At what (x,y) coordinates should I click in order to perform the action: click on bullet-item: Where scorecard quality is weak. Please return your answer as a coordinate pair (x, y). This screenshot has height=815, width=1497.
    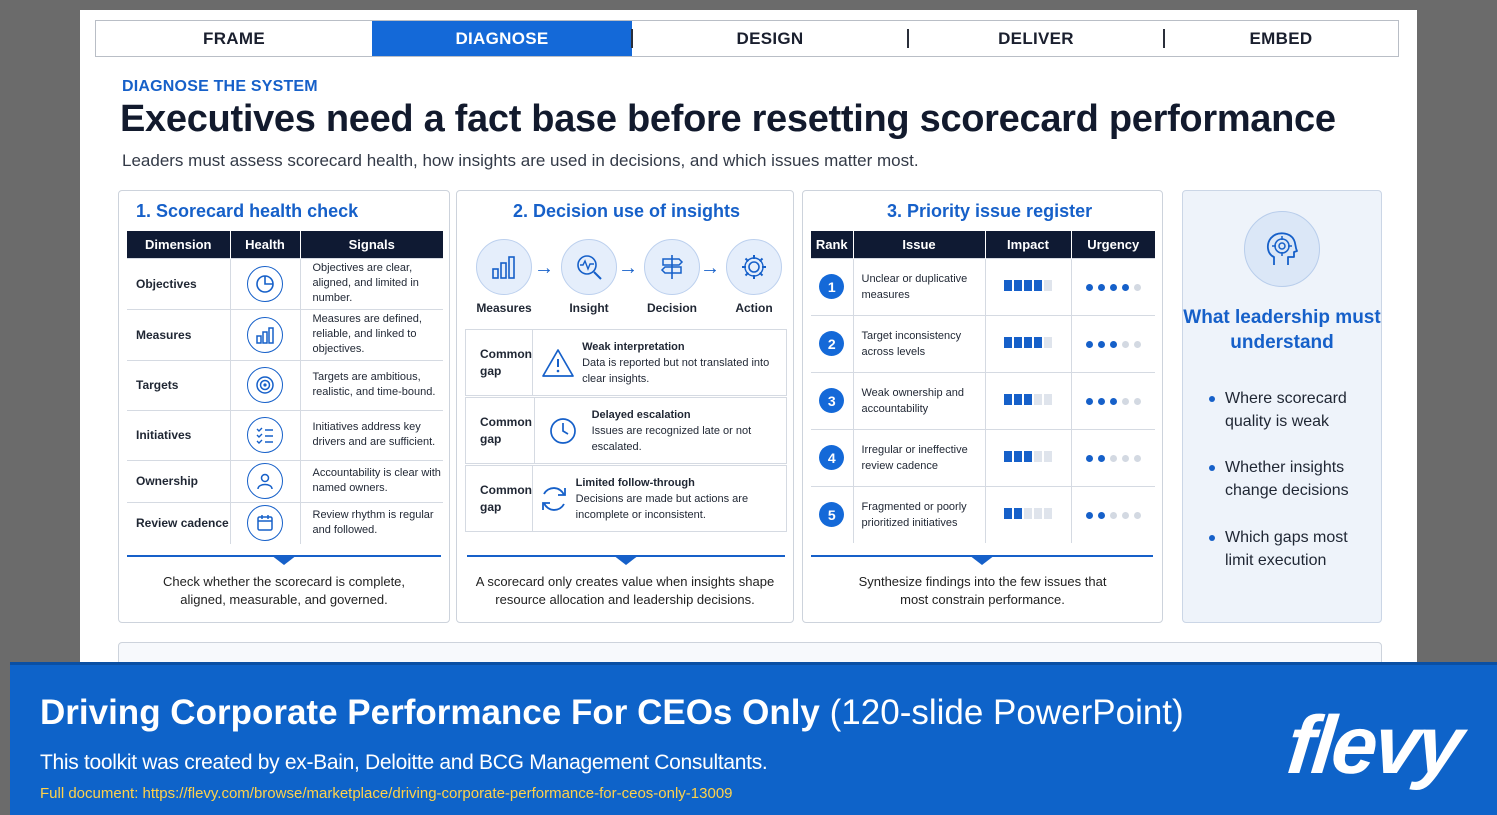
    Looking at the image, I should click on (1292, 410).